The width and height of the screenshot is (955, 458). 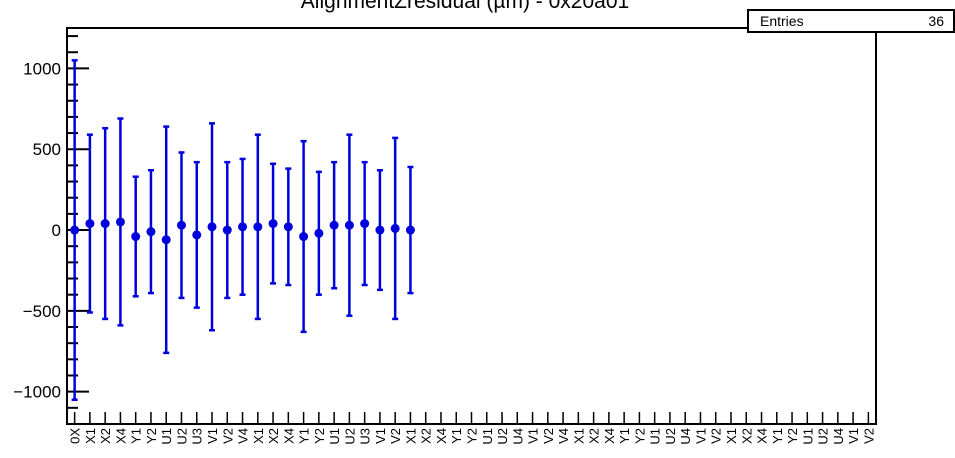 What do you see at coordinates (782, 21) in the screenshot?
I see `stats-entries-label: Entries` at bounding box center [782, 21].